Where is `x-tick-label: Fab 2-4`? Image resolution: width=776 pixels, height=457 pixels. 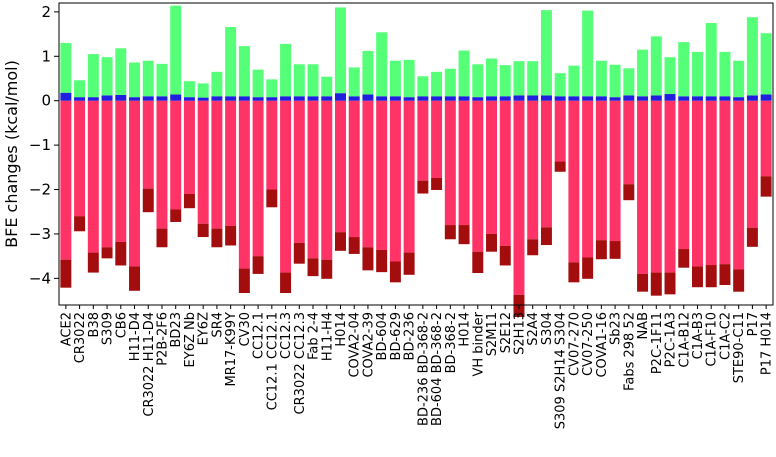 x-tick-label: Fab 2-4 is located at coordinates (314, 336).